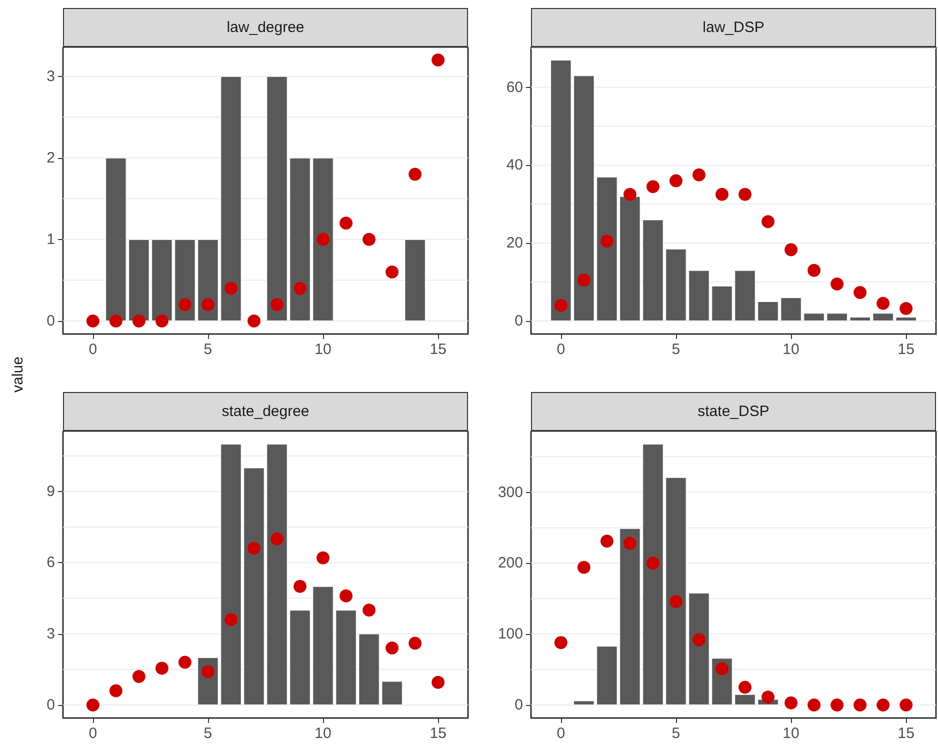 The height and width of the screenshot is (755, 938). What do you see at coordinates (514, 87) in the screenshot?
I see `y-tick-label: 60` at bounding box center [514, 87].